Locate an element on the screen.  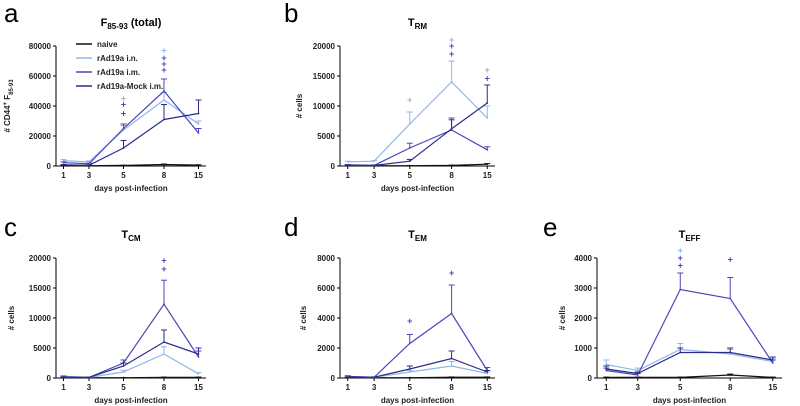
y-tick-label: 6000 is located at coordinates (326, 288).